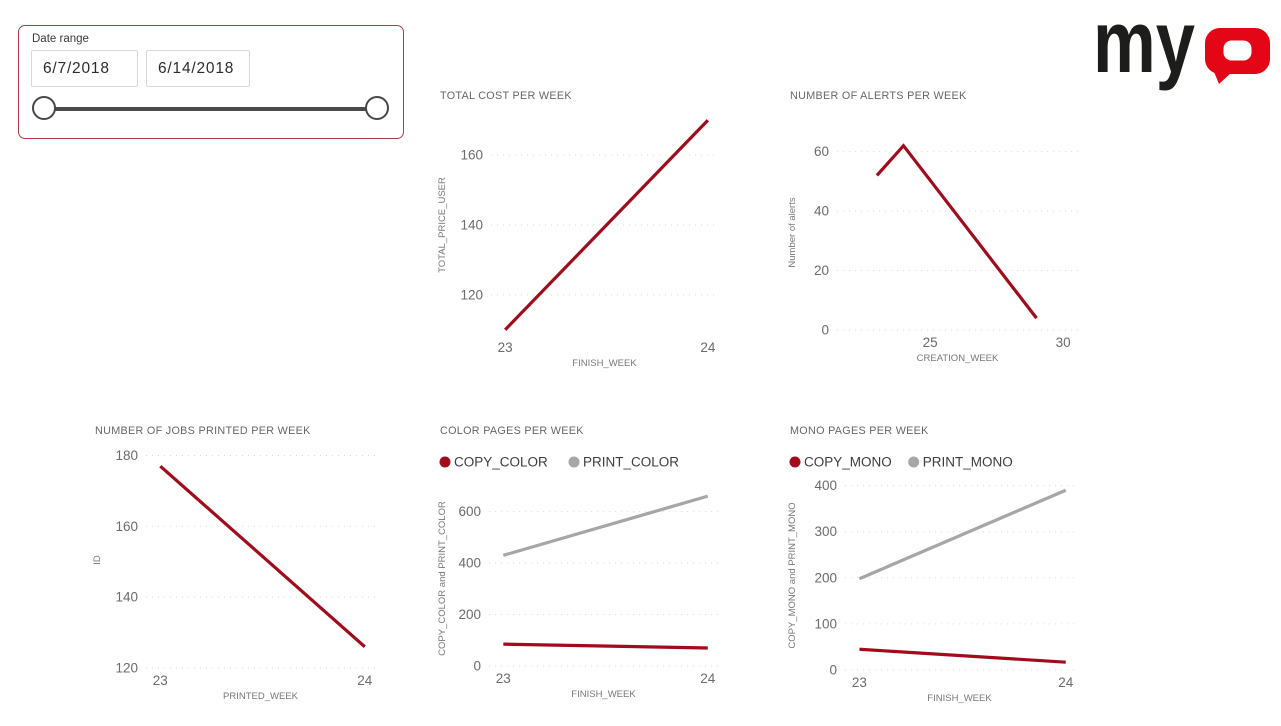 This screenshot has width=1281, height=726. What do you see at coordinates (501, 462) in the screenshot?
I see `svg-text: COPY_COLOR` at bounding box center [501, 462].